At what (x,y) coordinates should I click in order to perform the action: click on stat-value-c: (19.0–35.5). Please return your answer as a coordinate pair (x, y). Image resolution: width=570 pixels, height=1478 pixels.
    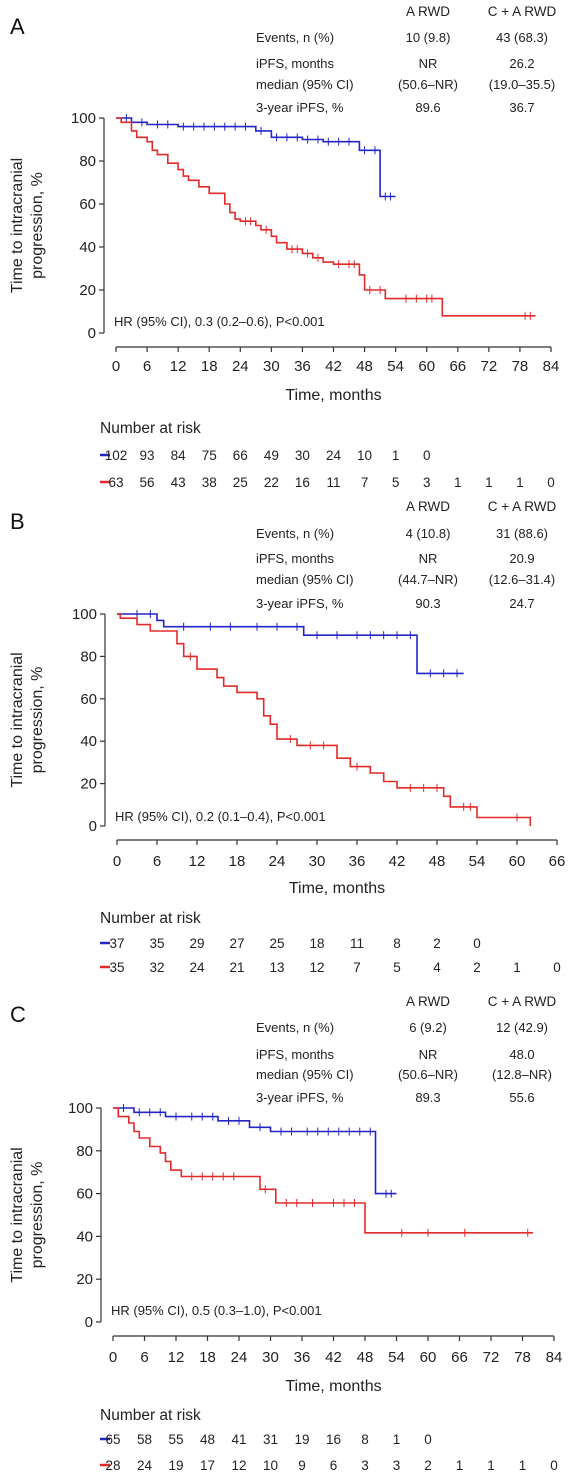
    Looking at the image, I should click on (522, 84).